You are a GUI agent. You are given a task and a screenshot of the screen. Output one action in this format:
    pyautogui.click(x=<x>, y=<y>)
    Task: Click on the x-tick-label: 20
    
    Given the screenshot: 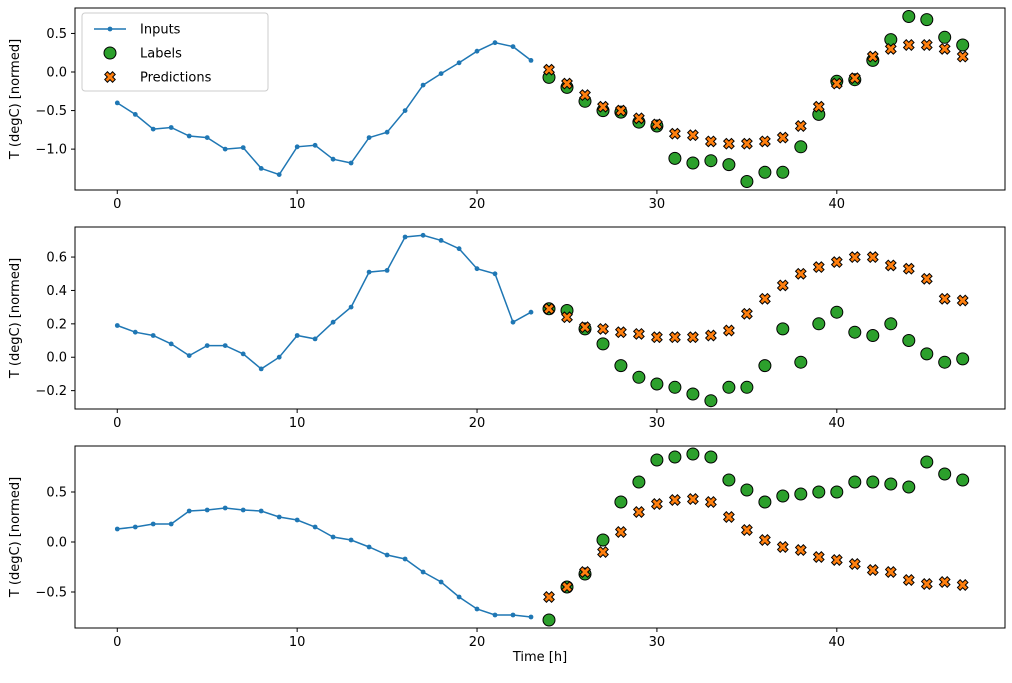 What is the action you would take?
    pyautogui.click(x=477, y=423)
    